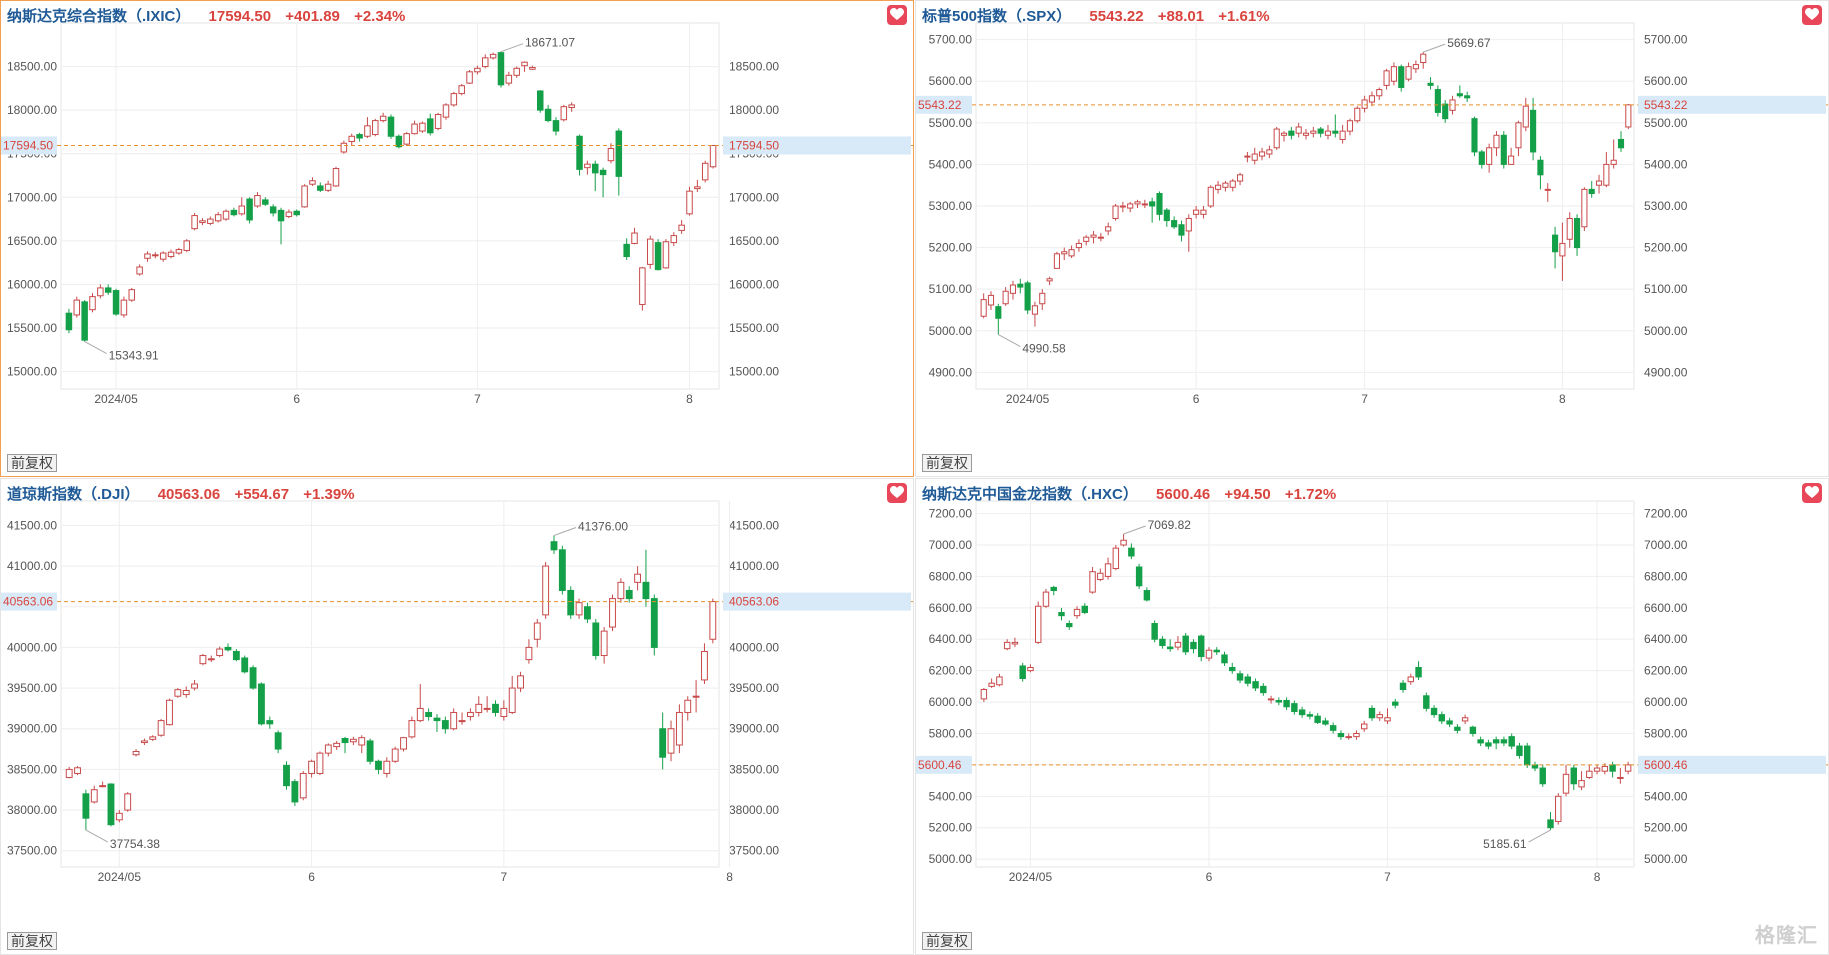 This screenshot has width=1829, height=955. Describe the element at coordinates (754, 197) in the screenshot. I see `y-tick-label-right: 17000.00` at that location.